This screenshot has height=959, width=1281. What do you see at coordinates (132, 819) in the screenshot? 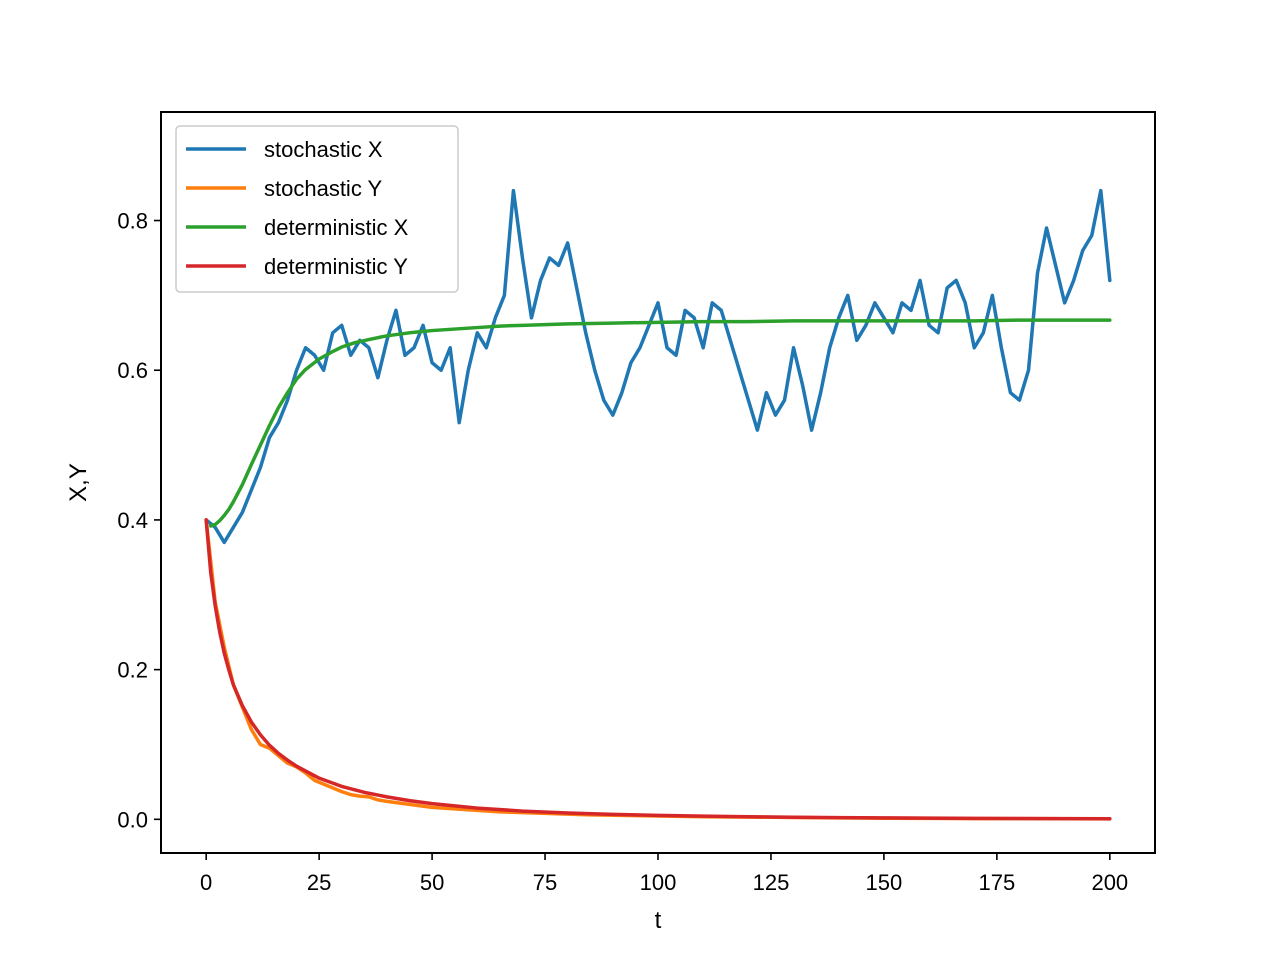
I see `y-tick-label: 0.0` at bounding box center [132, 819].